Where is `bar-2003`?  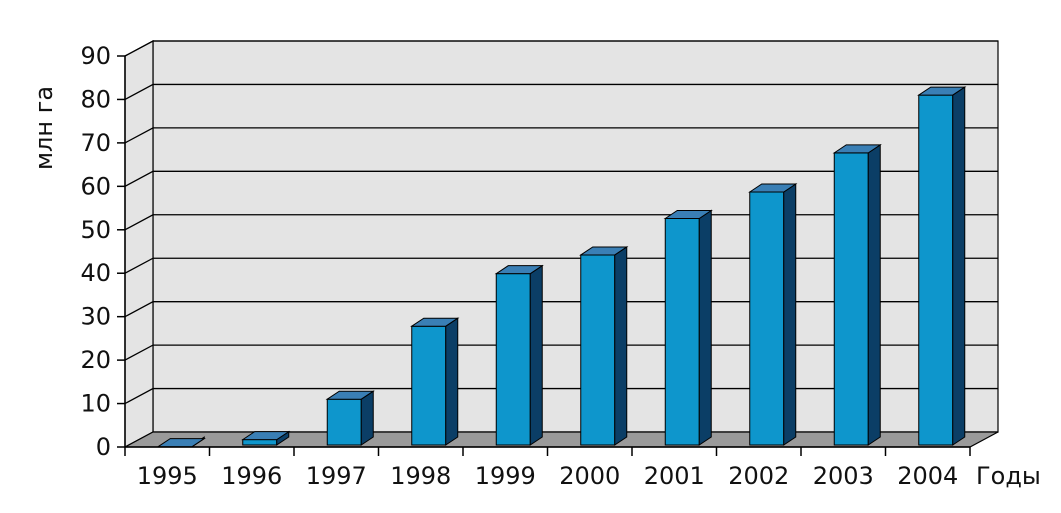
bar-2003 is located at coordinates (857, 294).